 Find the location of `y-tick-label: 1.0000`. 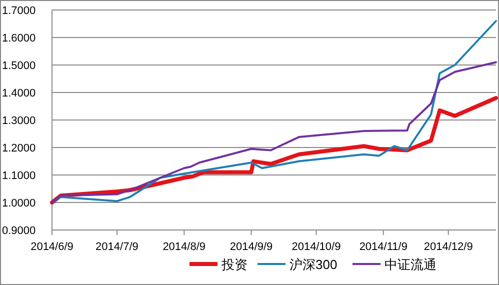

y-tick-label: 1.0000 is located at coordinates (19, 204).